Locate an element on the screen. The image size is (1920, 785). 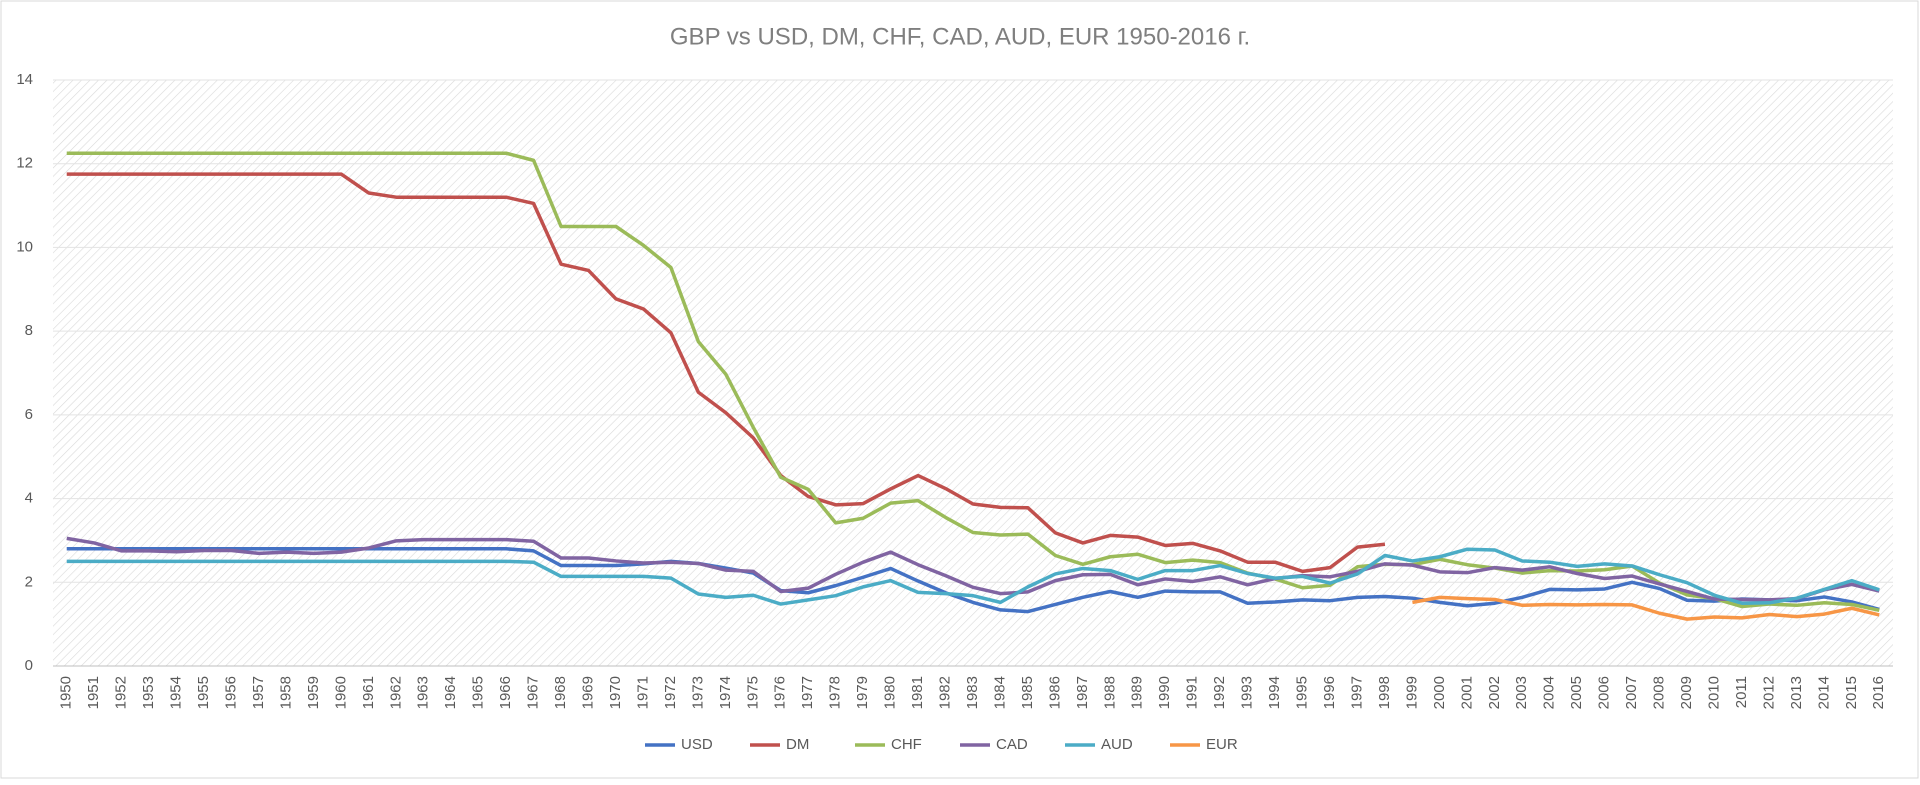
x-tick-label: 1965 is located at coordinates (478, 692).